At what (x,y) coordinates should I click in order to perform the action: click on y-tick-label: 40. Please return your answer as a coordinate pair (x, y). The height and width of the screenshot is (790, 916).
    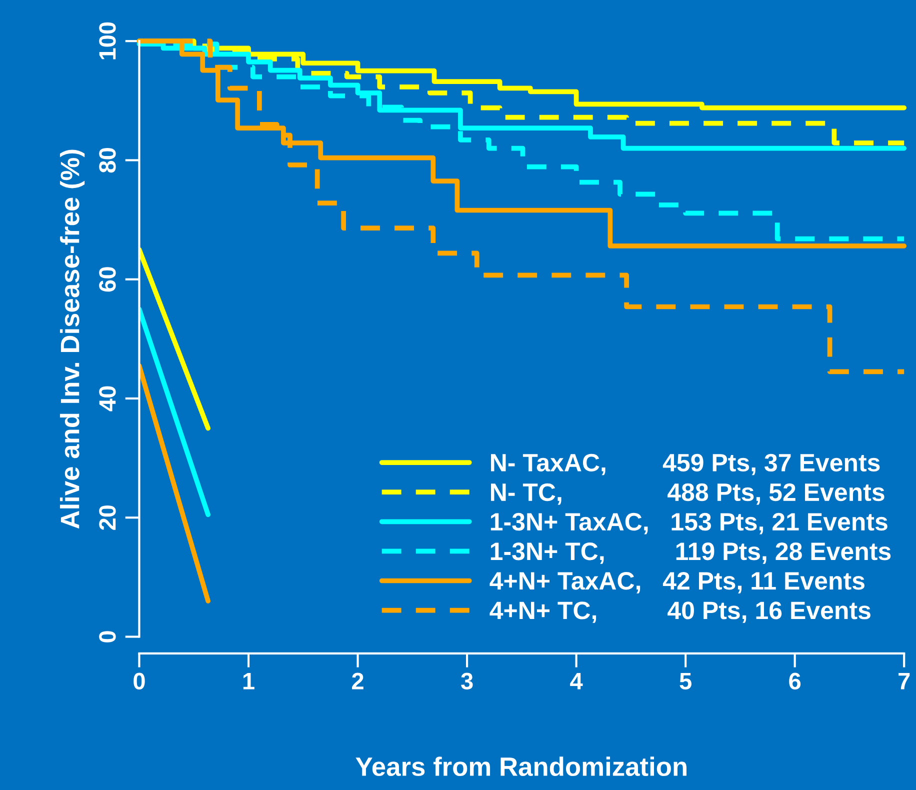
    Looking at the image, I should click on (107, 399).